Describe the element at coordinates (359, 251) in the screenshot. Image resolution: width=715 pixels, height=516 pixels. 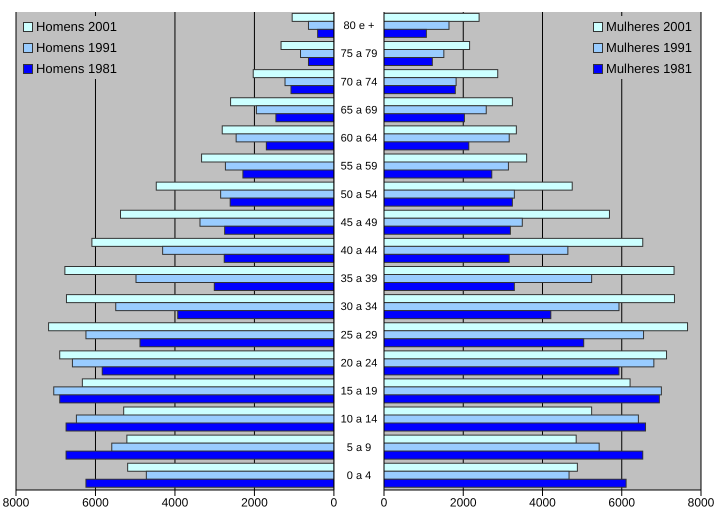
I see `y-tick-label: 40 a 44` at that location.